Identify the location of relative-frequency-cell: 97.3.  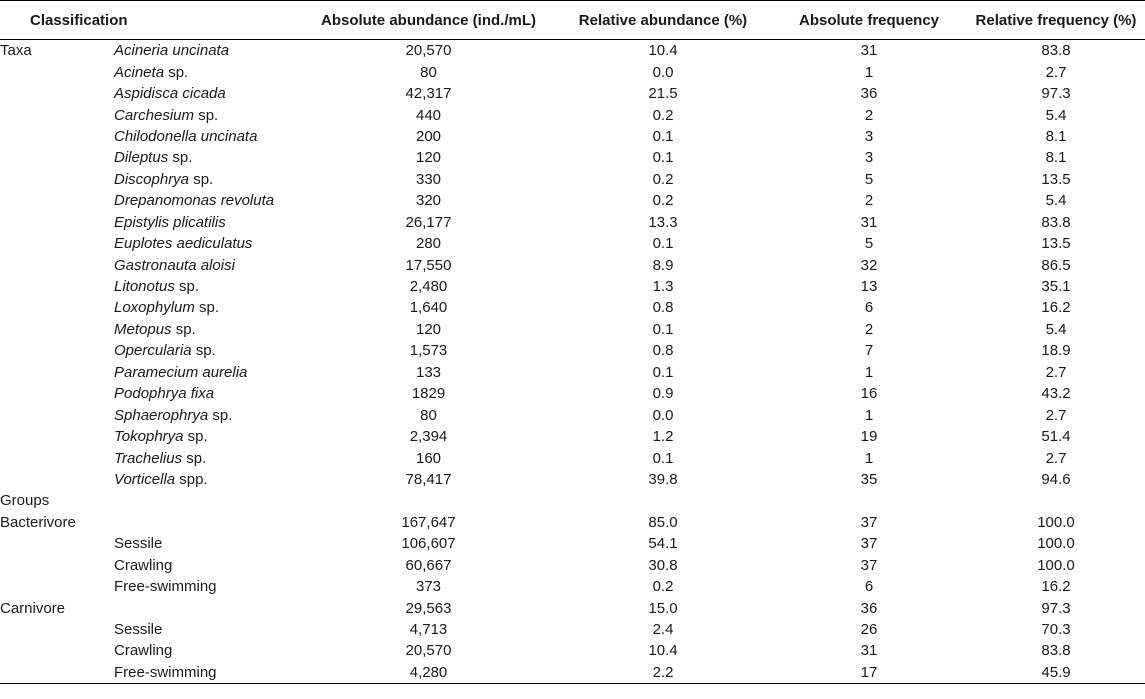
(1056, 608).